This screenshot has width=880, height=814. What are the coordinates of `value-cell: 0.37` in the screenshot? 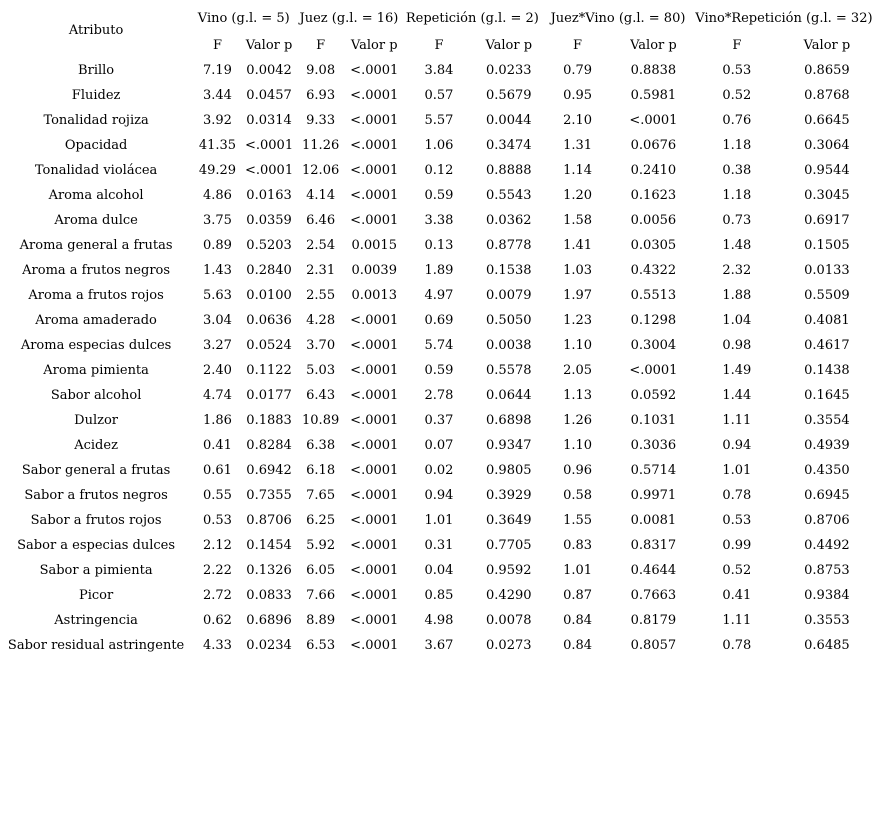 It's located at (439, 420).